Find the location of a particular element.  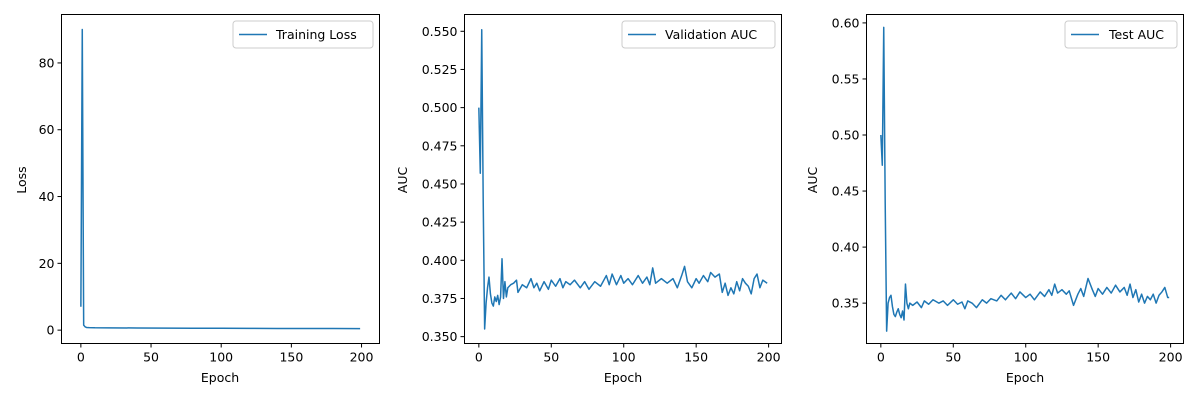

legend-label: Test AUC is located at coordinates (1136, 34).